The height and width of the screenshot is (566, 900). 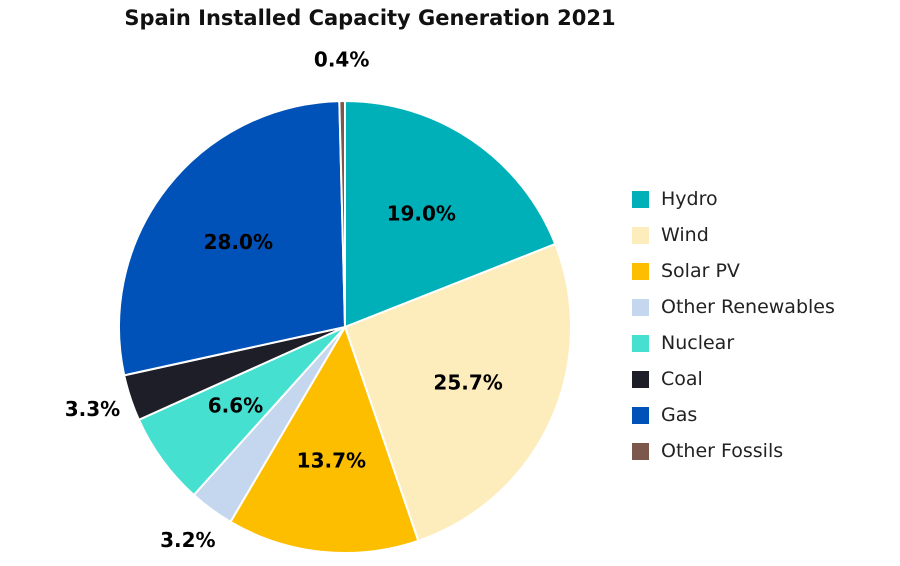 What do you see at coordinates (238, 242) in the screenshot?
I see `data-label-gas: 28.0%` at bounding box center [238, 242].